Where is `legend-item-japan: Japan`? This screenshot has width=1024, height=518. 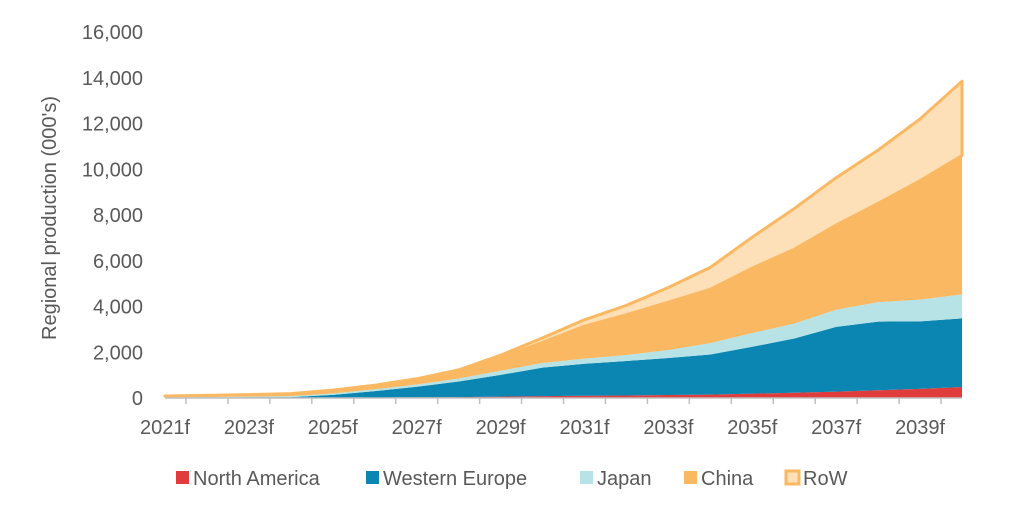
legend-item-japan: Japan is located at coordinates (616, 479).